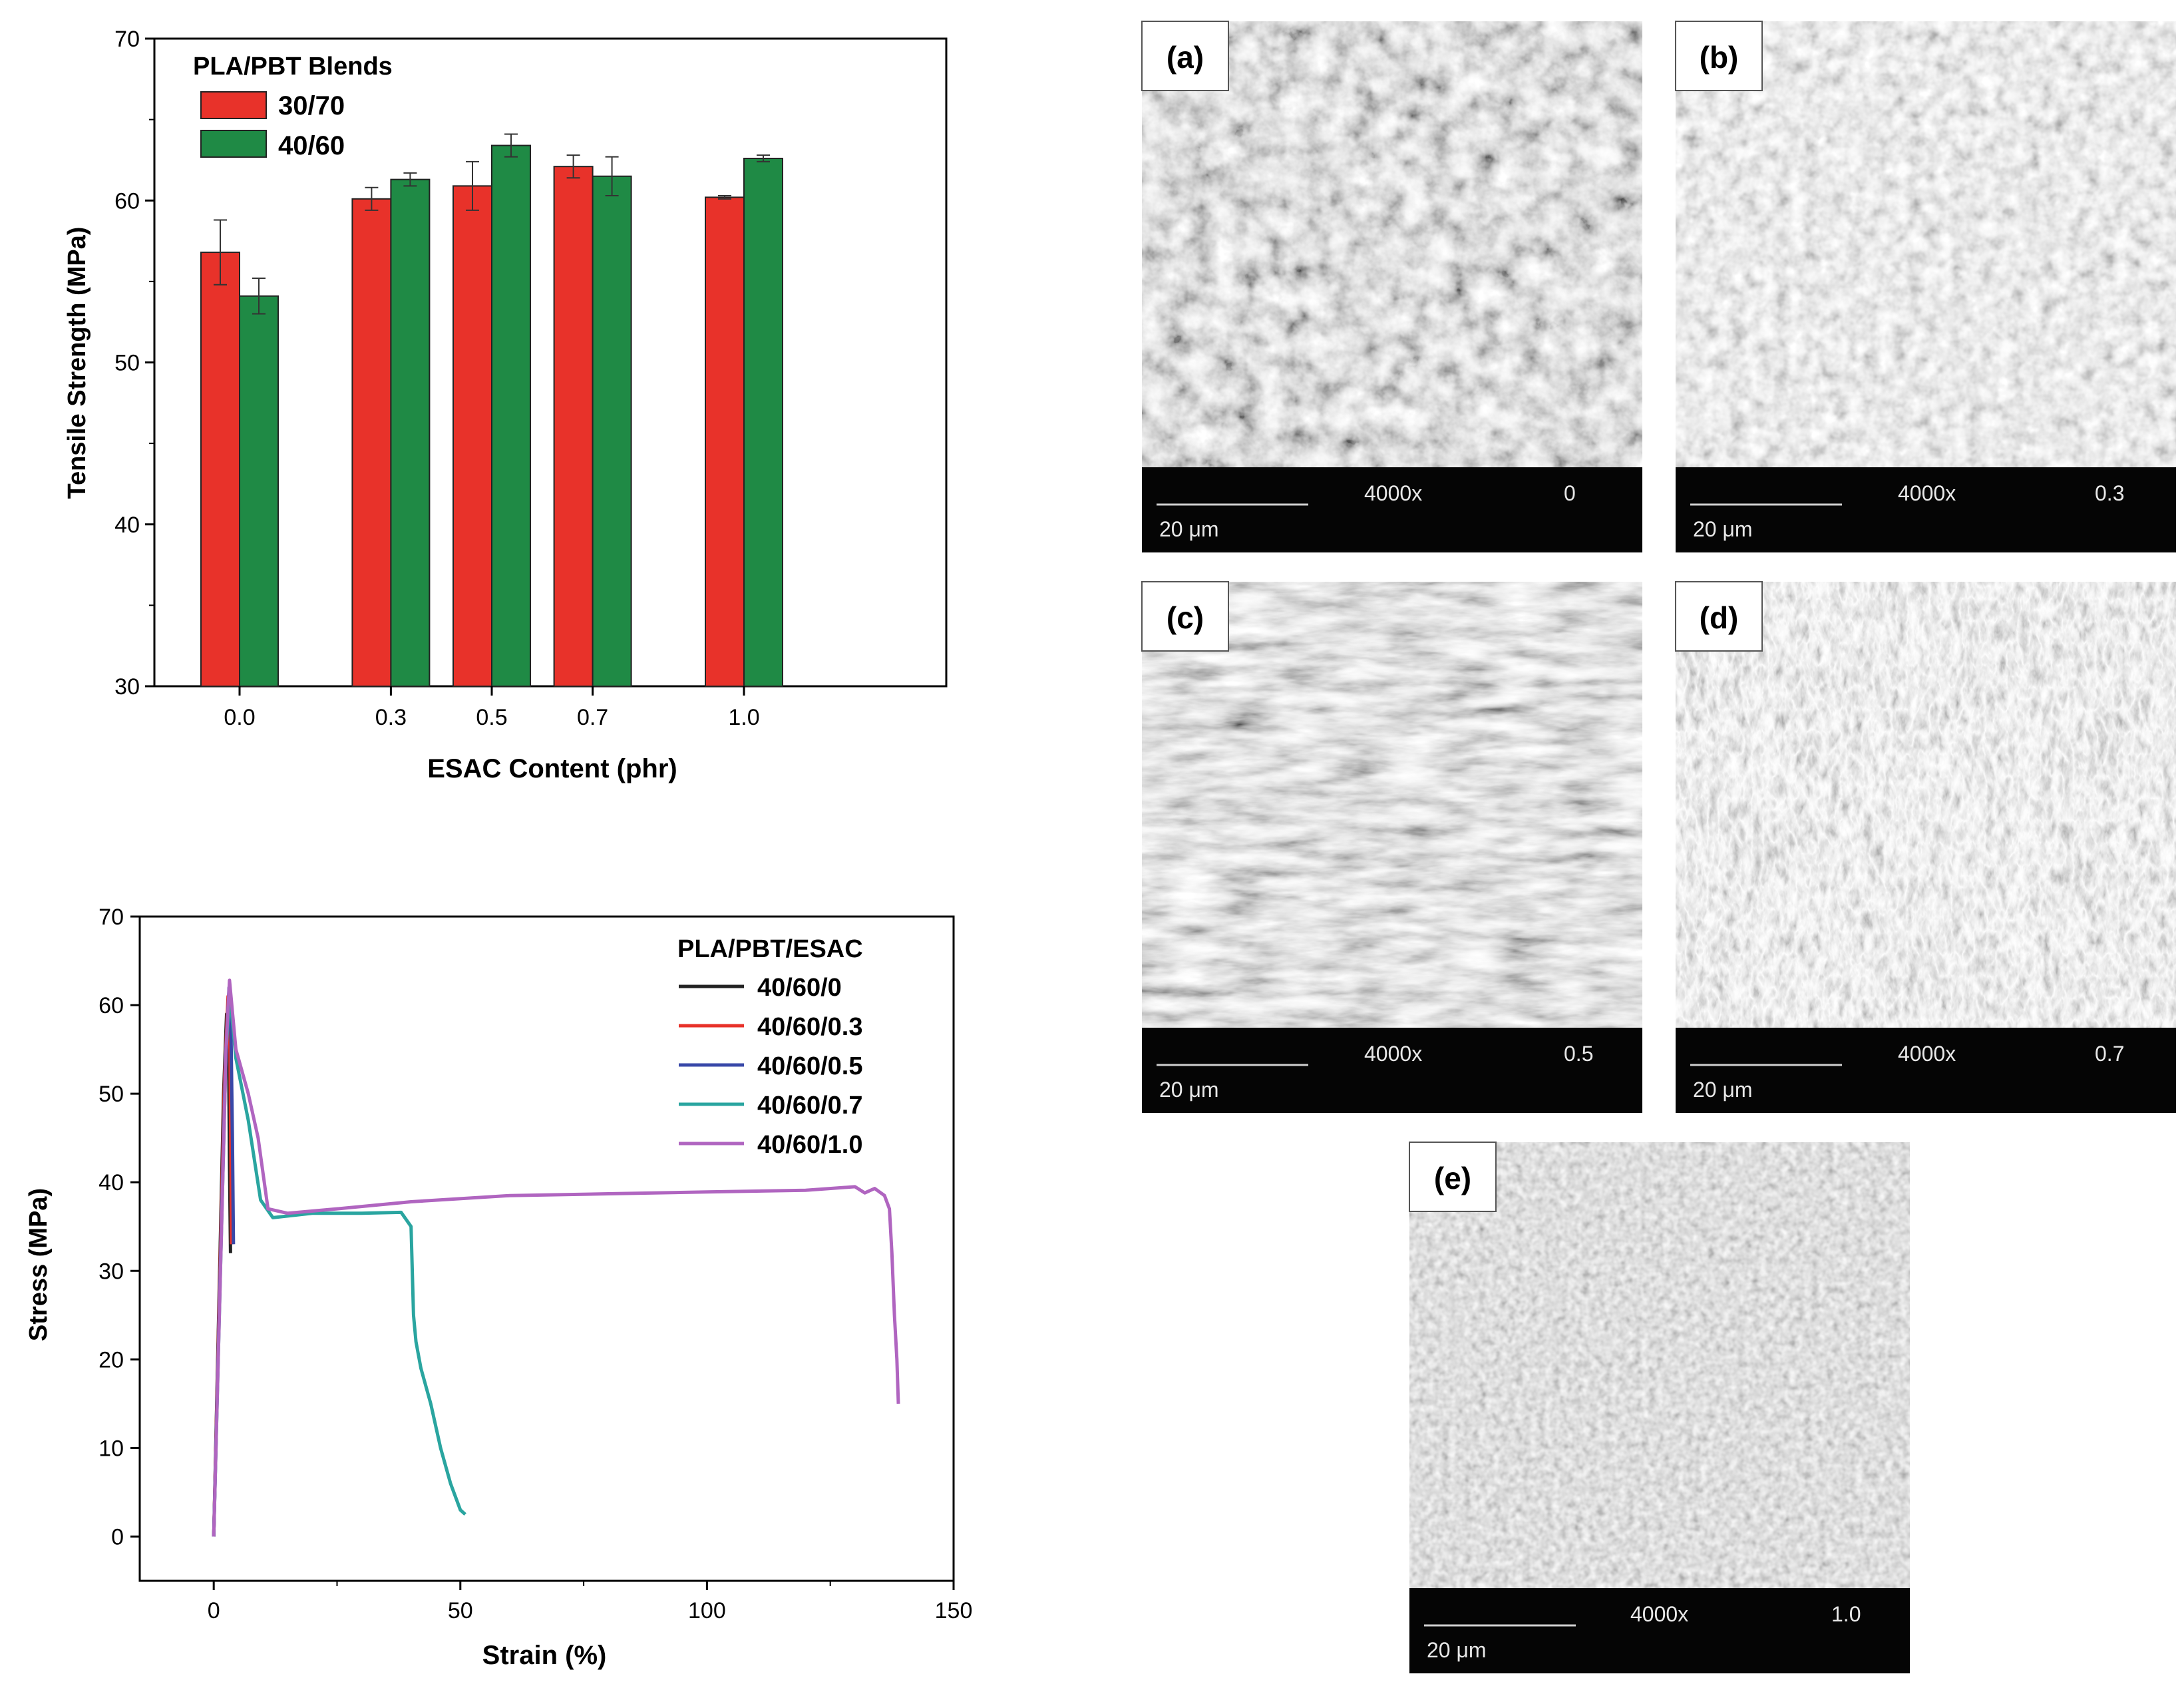 This screenshot has width=2184, height=1682. Describe the element at coordinates (111, 1359) in the screenshot. I see `line-y-tick-label: 20` at that location.